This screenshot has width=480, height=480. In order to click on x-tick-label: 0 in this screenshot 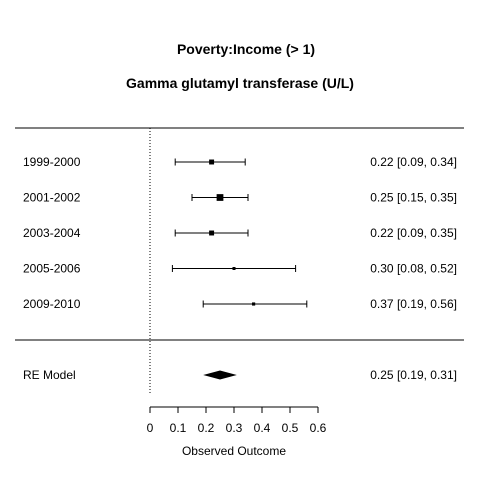, I will do `click(150, 428)`.